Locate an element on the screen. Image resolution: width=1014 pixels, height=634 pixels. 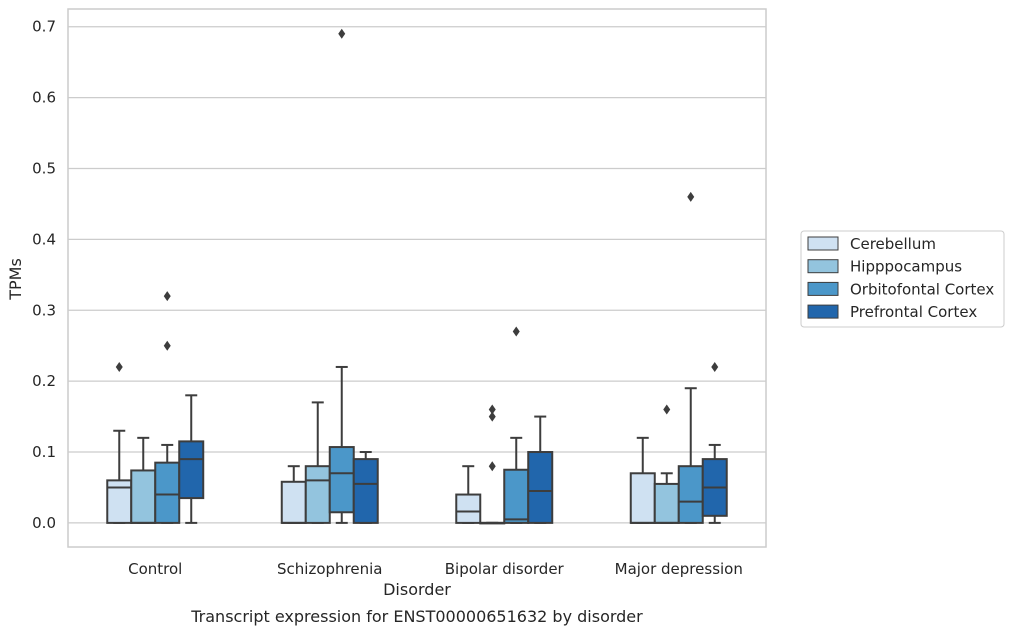
x-tick-label: Major depression is located at coordinates (679, 569).